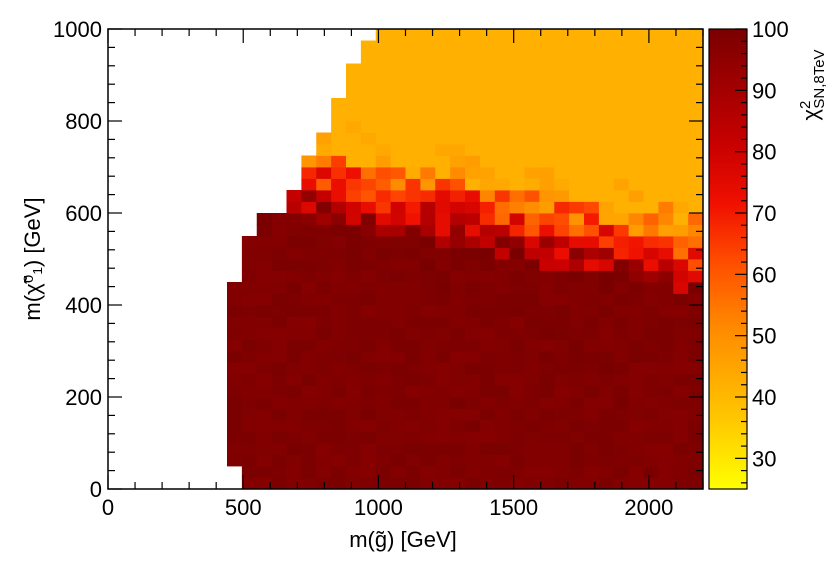 The image size is (830, 561). What do you see at coordinates (96, 489) in the screenshot?
I see `y-tick-label: 0` at bounding box center [96, 489].